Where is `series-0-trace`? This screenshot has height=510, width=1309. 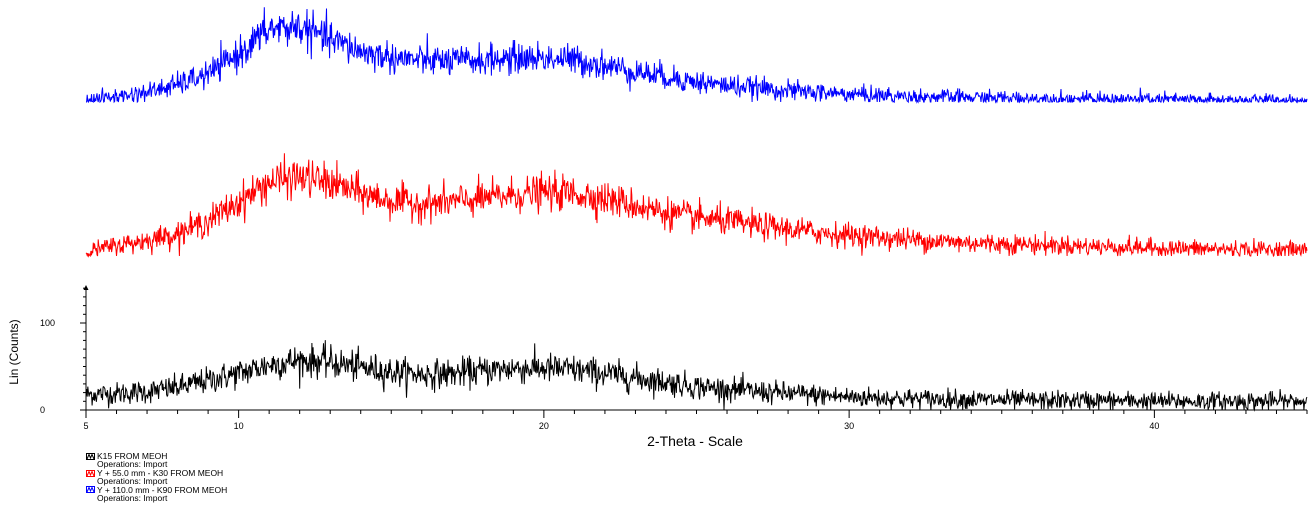
series-0-trace is located at coordinates (696, 376).